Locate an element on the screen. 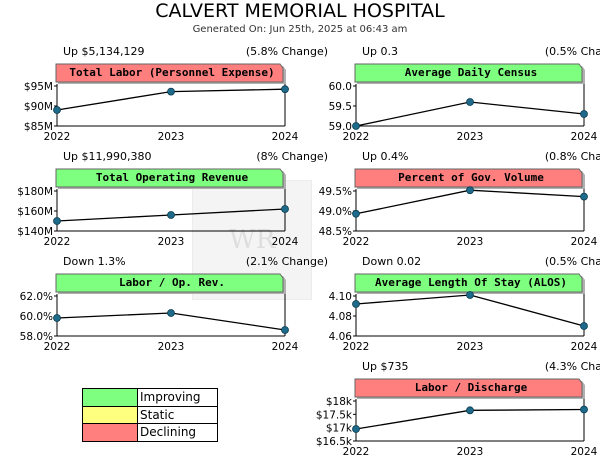 The image size is (600, 468). legend: Improving Static Declining is located at coordinates (150, 415).